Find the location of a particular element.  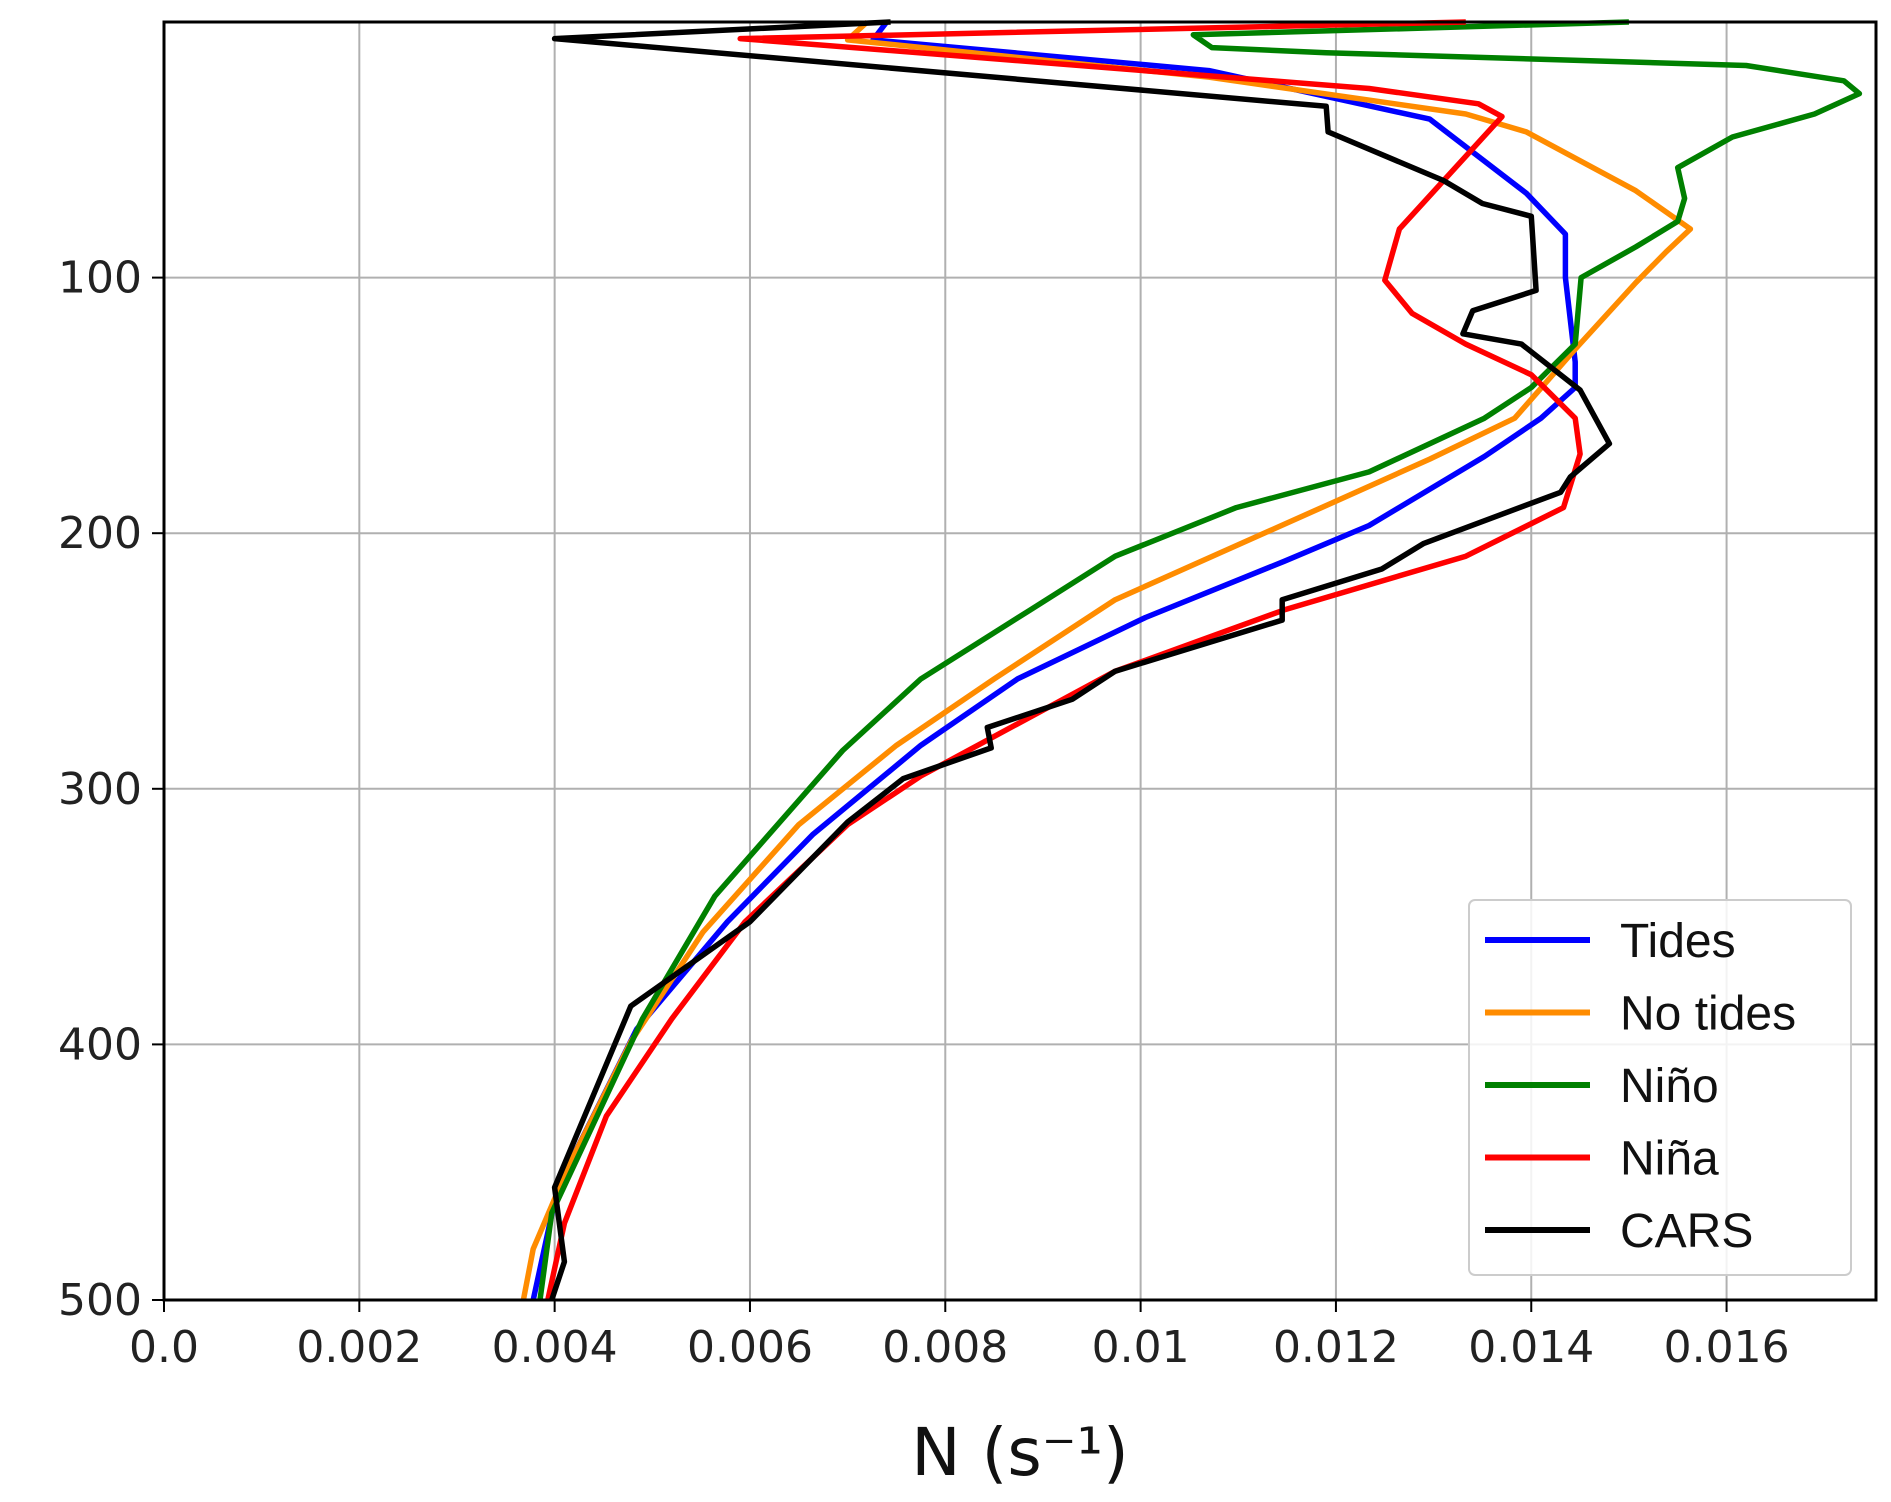

legend-box is located at coordinates (1660, 1087).